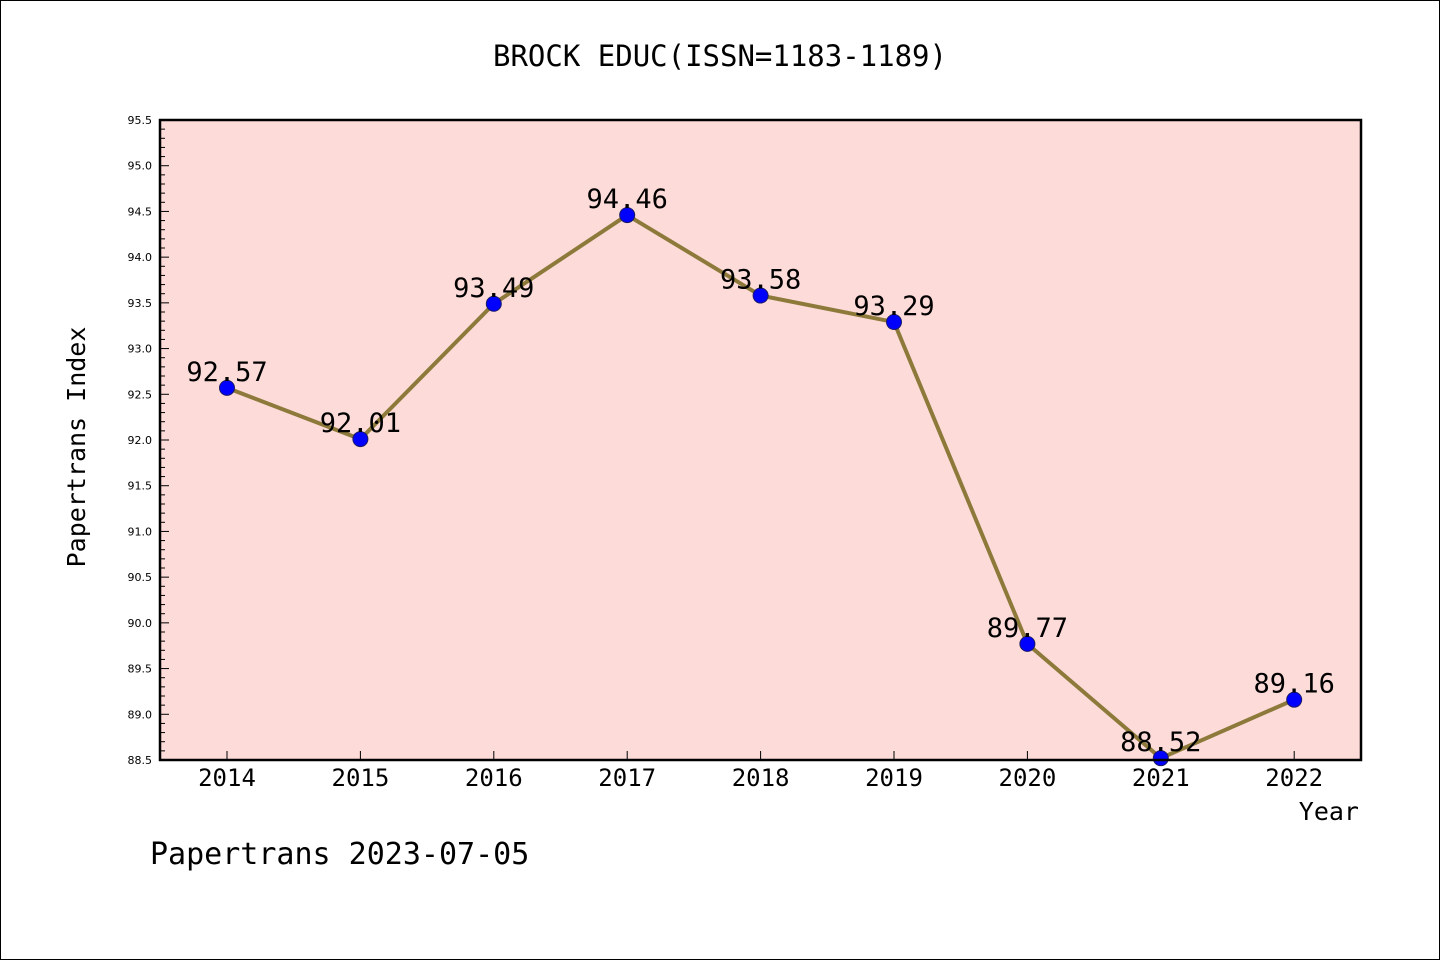 The image size is (1440, 960). What do you see at coordinates (140, 714) in the screenshot?
I see `y-tick-label: 89.0` at bounding box center [140, 714].